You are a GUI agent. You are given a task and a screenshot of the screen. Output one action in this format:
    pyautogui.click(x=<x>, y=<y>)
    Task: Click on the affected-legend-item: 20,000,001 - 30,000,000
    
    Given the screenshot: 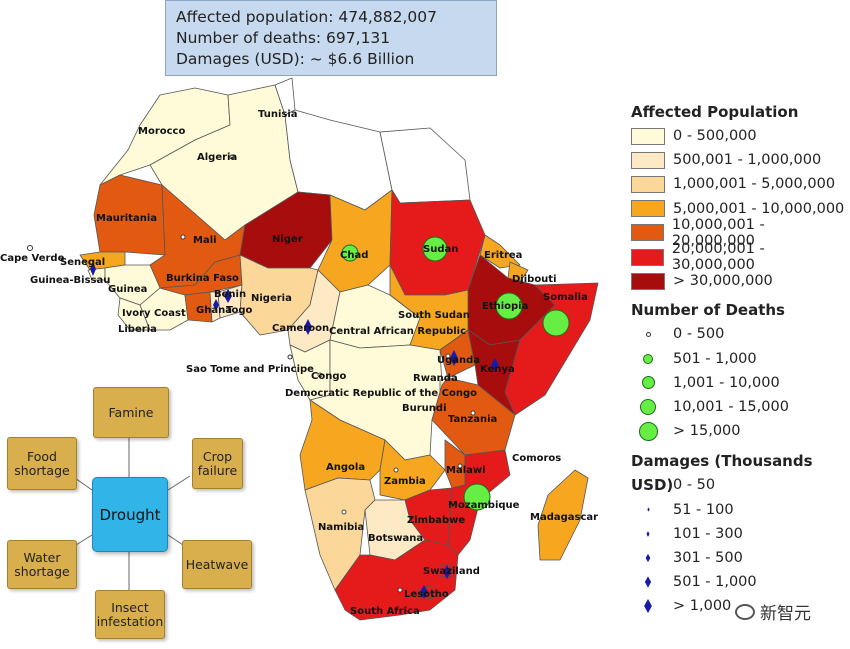 What is the action you would take?
    pyautogui.click(x=738, y=257)
    